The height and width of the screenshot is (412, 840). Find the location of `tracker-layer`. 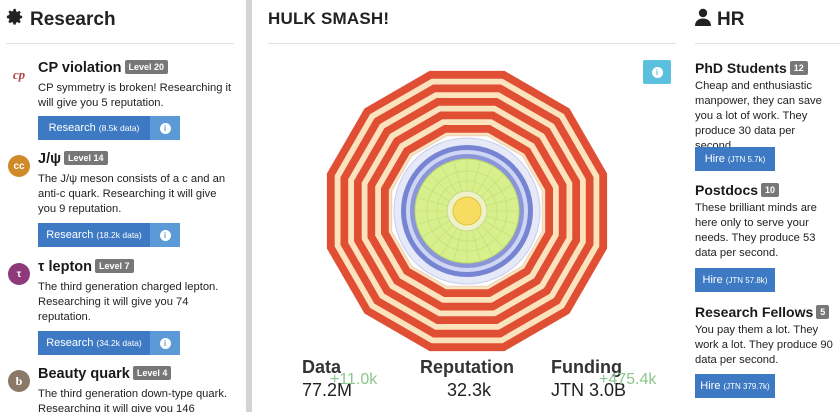

tracker-layer is located at coordinates (467, 211).